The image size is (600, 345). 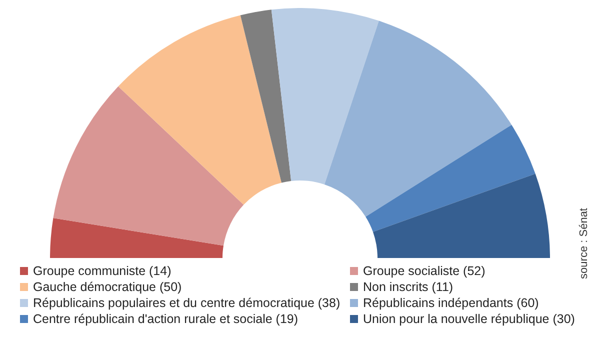 I want to click on source-note: source : Sénat, so click(x=584, y=243).